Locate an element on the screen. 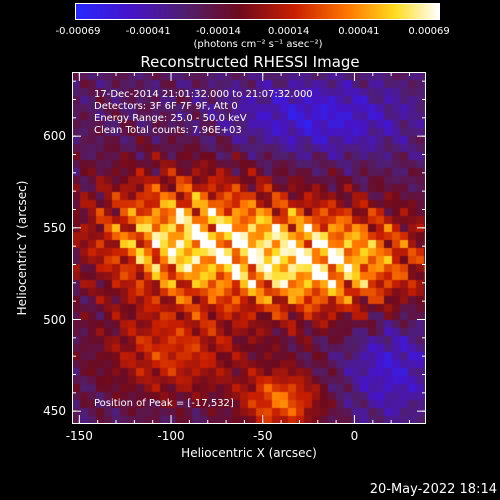 Image resolution: width=500 pixels, height=500 pixels. colorbar-tick-label: -0.00014 is located at coordinates (218, 31).